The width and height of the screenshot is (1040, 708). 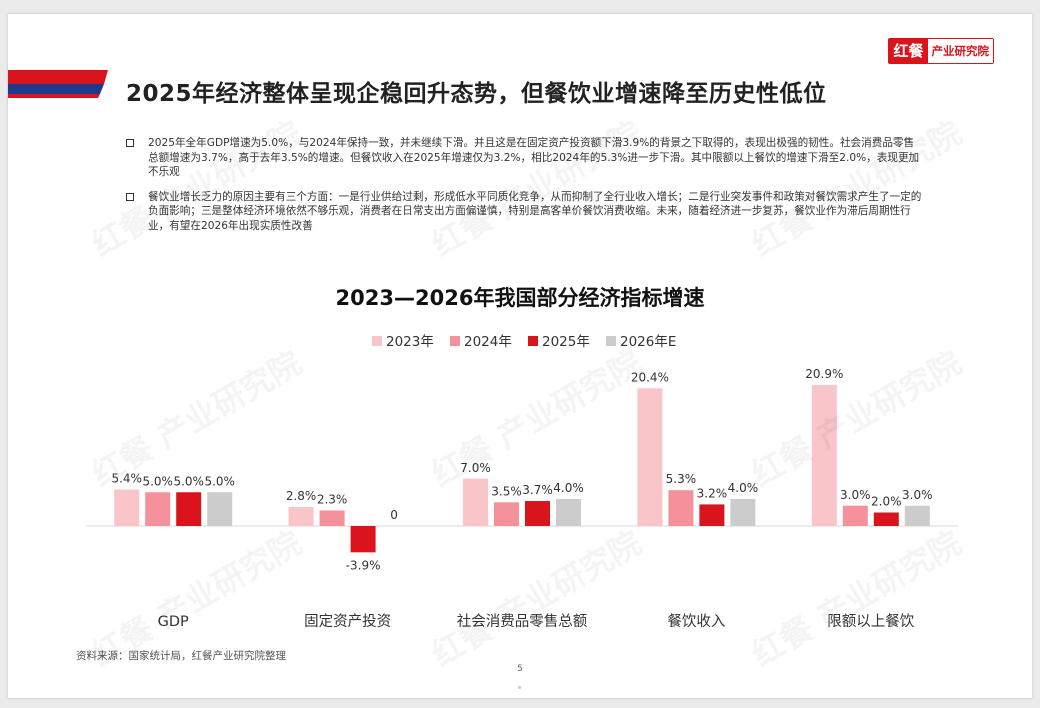 I want to click on data-label: 3.7%, so click(x=537, y=490).